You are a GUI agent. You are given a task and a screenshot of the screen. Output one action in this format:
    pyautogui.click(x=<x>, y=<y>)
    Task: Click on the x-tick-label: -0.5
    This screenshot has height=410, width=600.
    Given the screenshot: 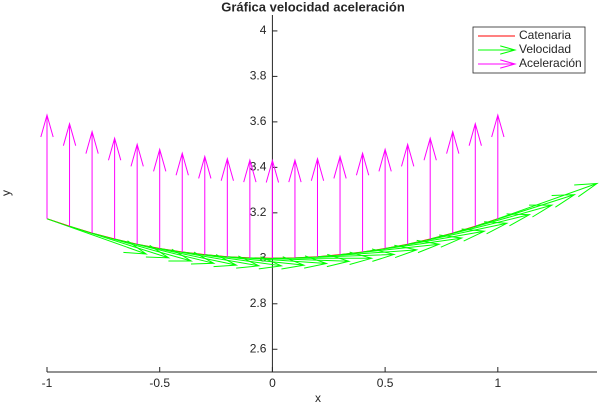 What is the action you would take?
    pyautogui.click(x=159, y=383)
    